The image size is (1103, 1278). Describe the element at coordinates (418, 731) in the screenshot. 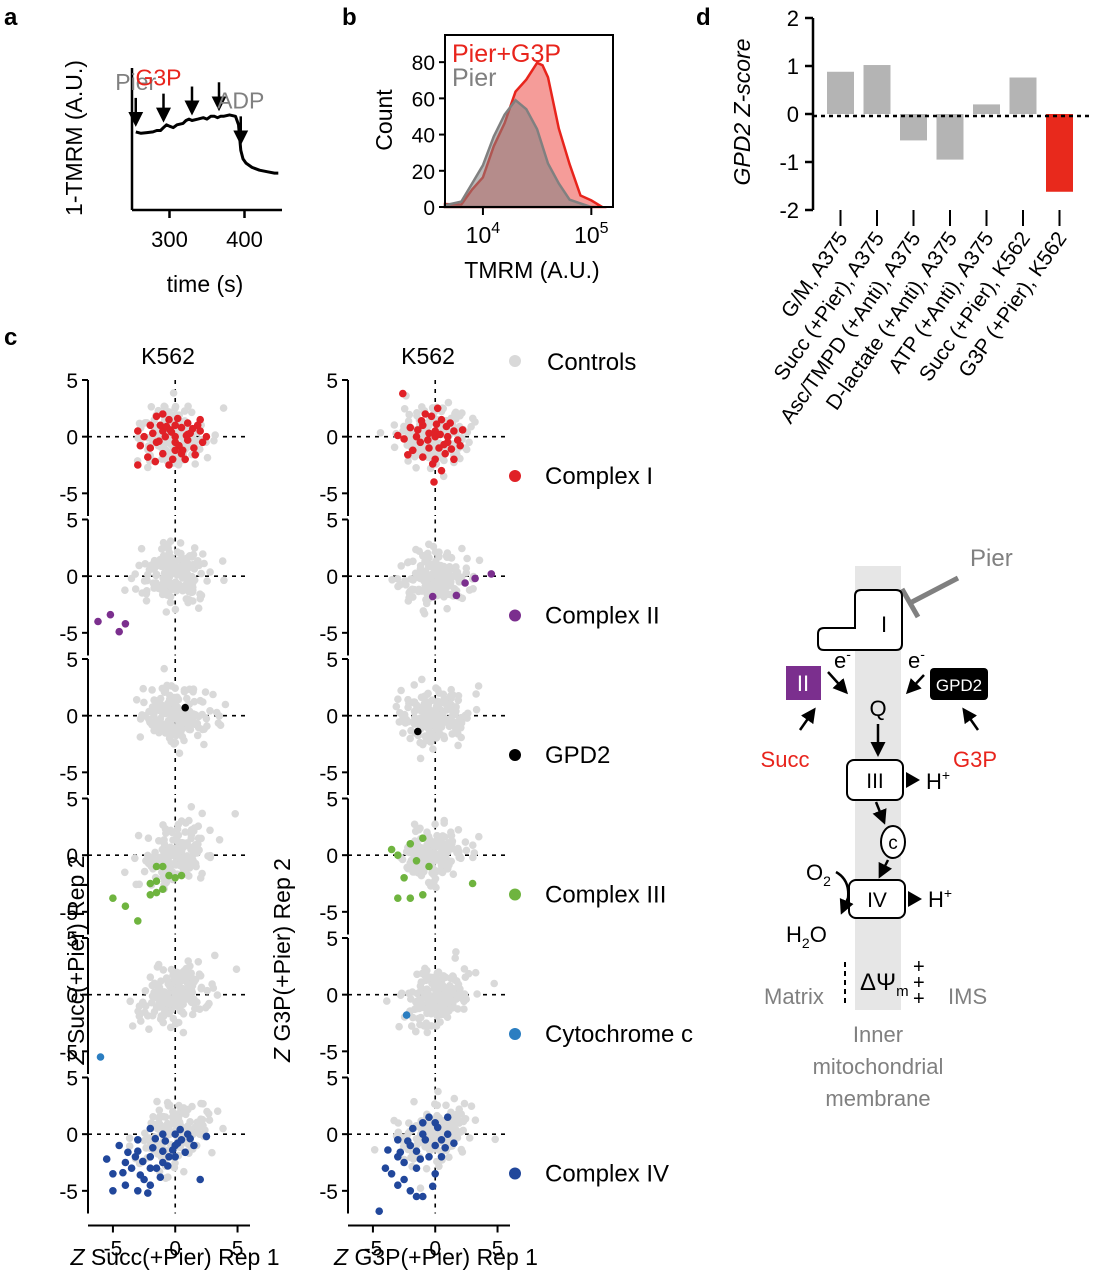

I see `c-point-gpd2` at that location.